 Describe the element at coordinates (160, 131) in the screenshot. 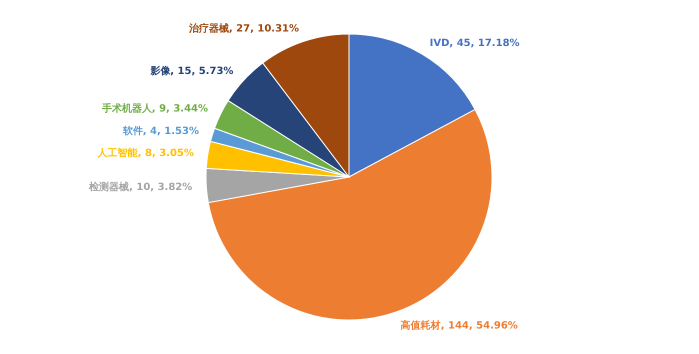

I see `slice-label: 软件, 4, 1.53%` at that location.